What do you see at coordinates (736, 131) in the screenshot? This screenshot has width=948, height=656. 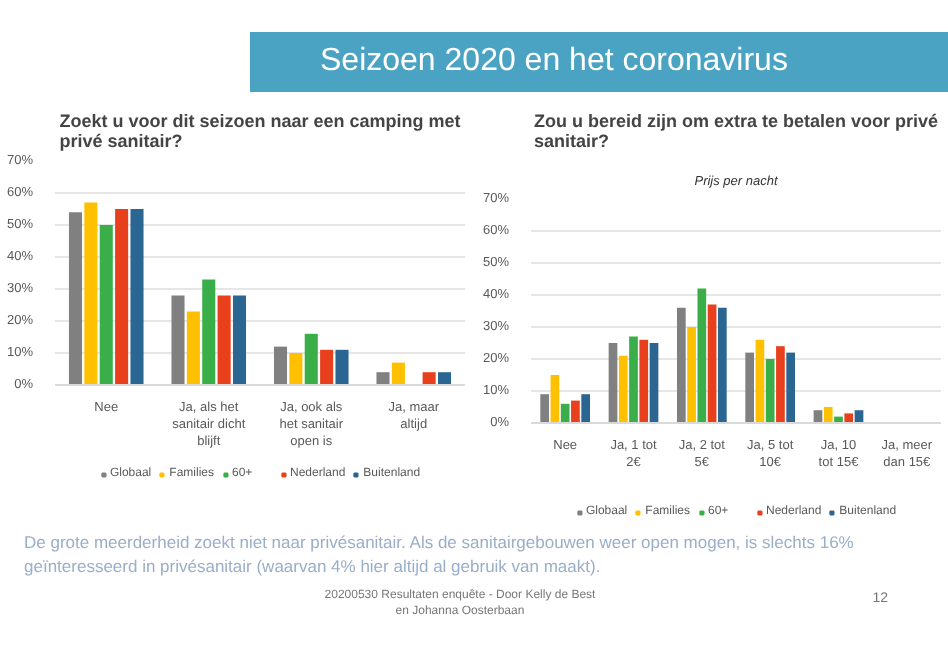 I see `chart-title: Zou u bereid zijn om extra te betalen voor privé sanitair?` at bounding box center [736, 131].